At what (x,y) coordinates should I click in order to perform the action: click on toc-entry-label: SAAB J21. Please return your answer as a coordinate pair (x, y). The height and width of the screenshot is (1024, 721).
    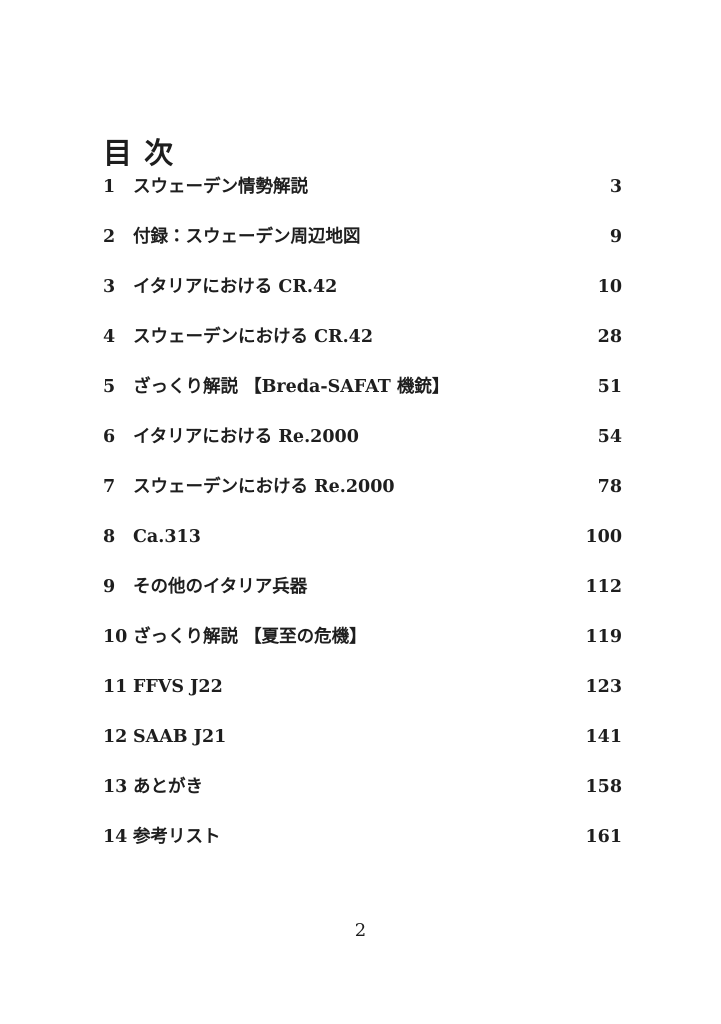
    Looking at the image, I should click on (180, 737).